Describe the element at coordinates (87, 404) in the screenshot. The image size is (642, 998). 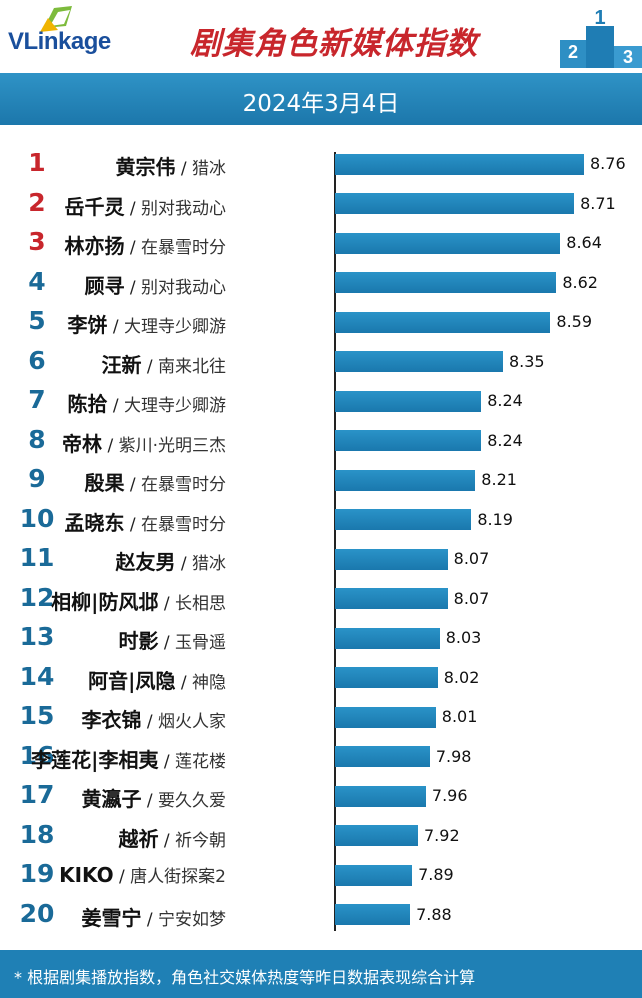
I see `character-name: 陈拾` at that location.